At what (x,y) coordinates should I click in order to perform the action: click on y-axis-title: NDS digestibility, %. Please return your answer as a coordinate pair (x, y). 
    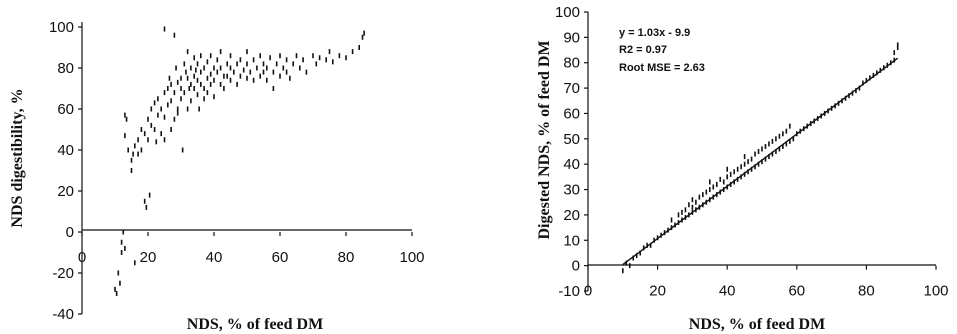
    Looking at the image, I should click on (17, 157).